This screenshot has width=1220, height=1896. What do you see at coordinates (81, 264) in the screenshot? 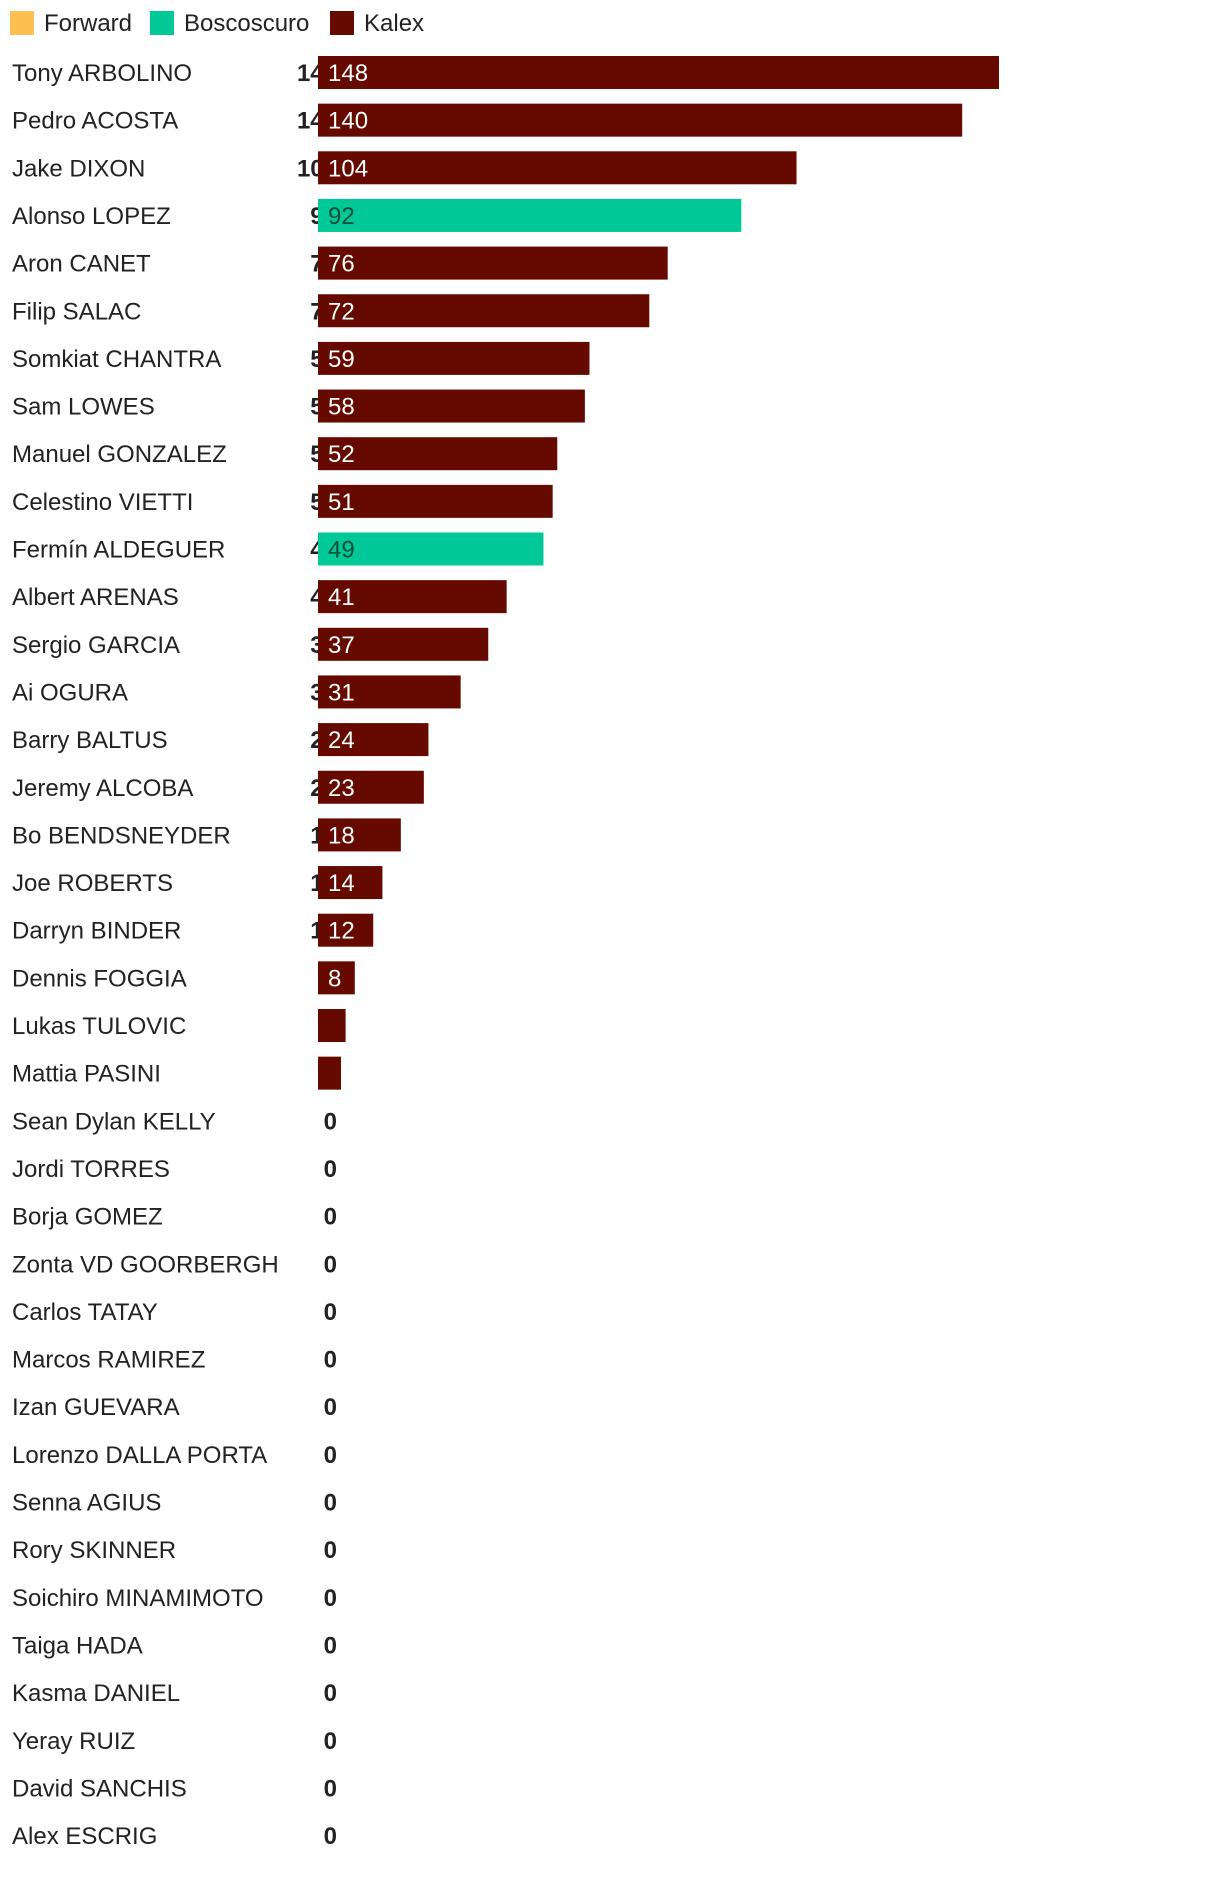
I see `rider-name: Aron CANET` at bounding box center [81, 264].